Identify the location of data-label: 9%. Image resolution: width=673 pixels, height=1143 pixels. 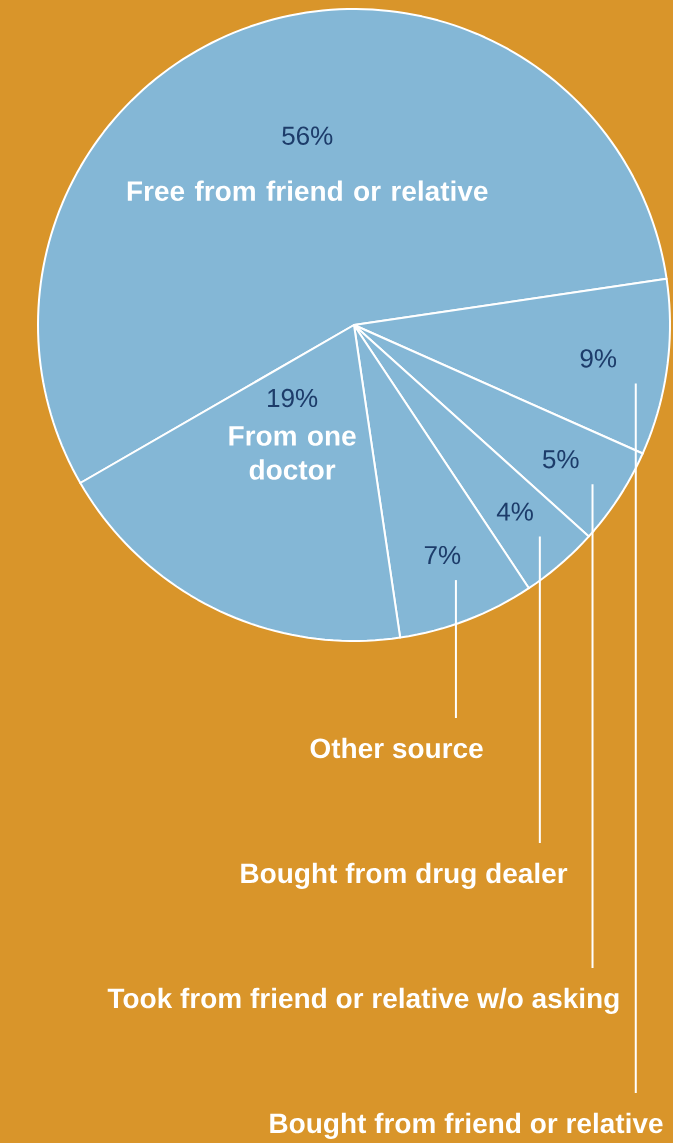
(598, 358).